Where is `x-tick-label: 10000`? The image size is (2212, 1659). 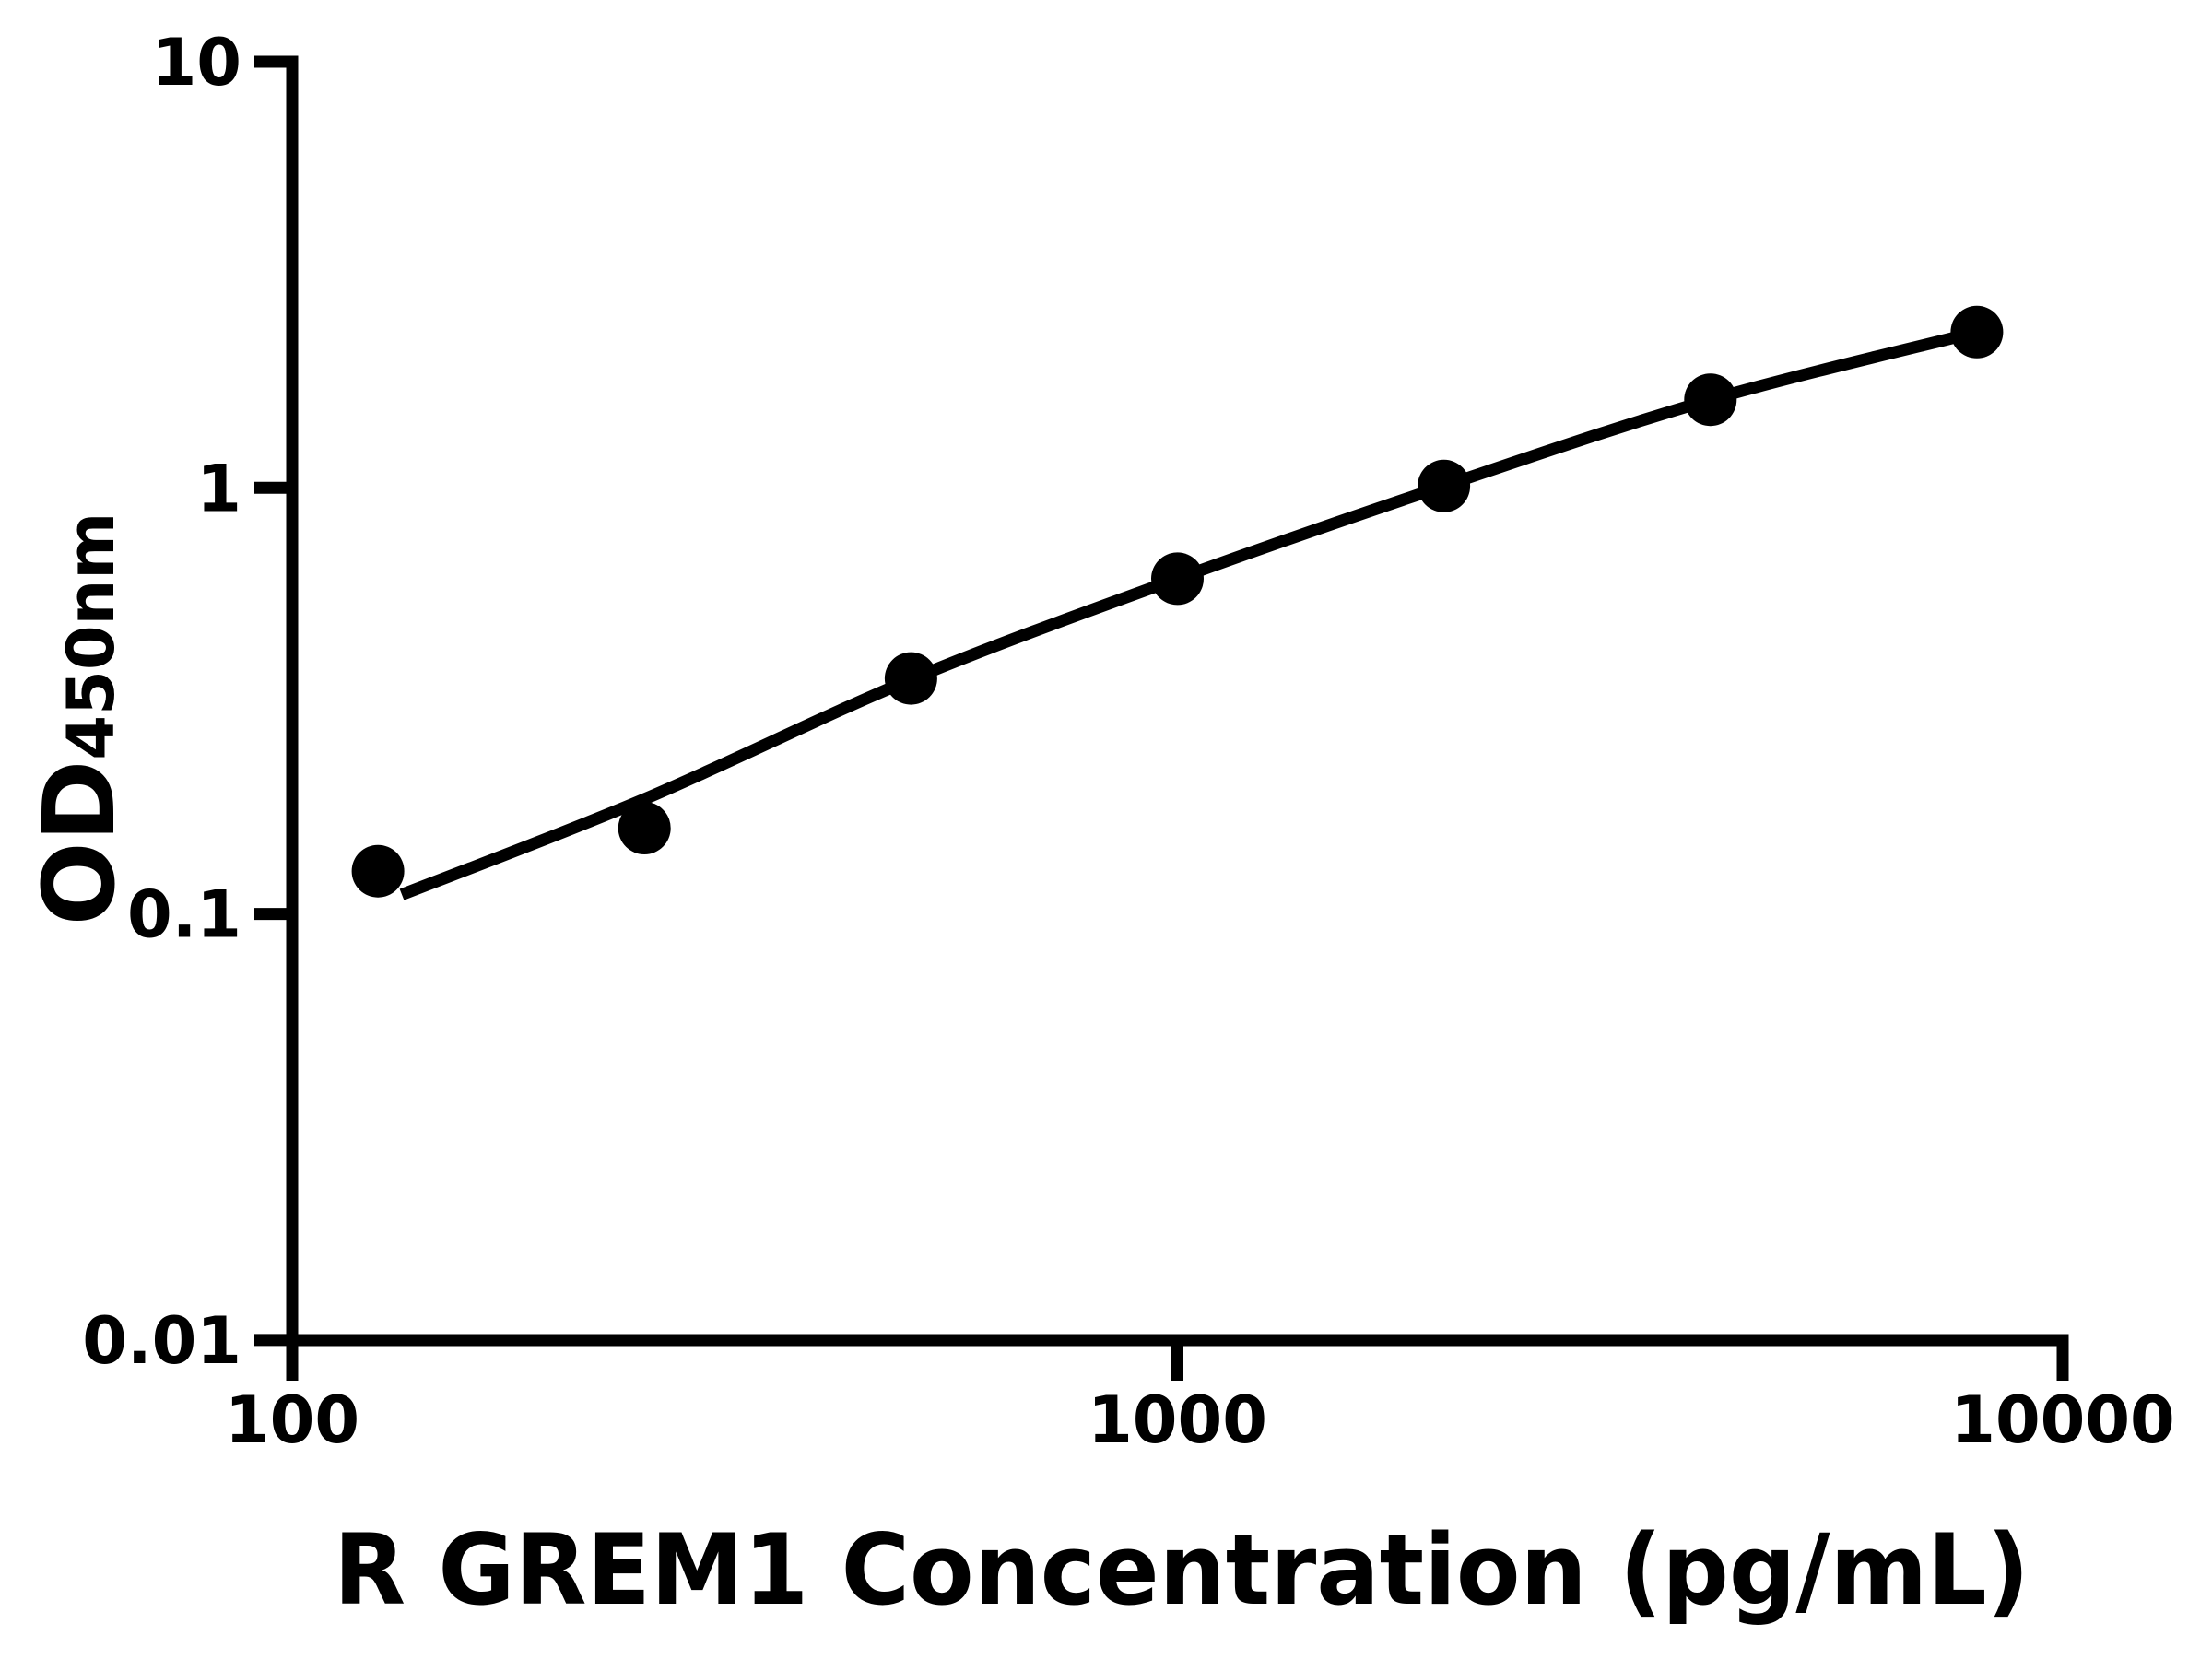
x-tick-label: 10000 is located at coordinates (2062, 1420).